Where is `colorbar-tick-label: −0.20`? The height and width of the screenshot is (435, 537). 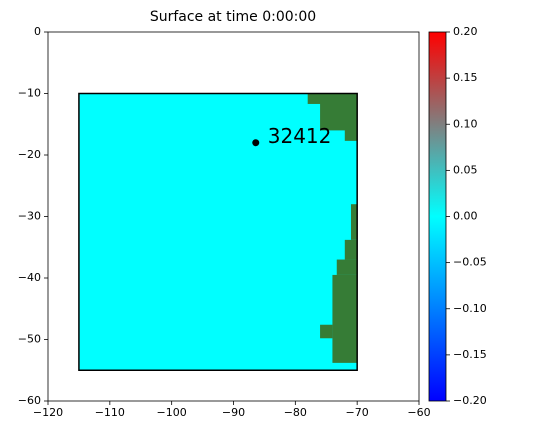
colorbar-tick-label: −0.20 is located at coordinates (470, 400).